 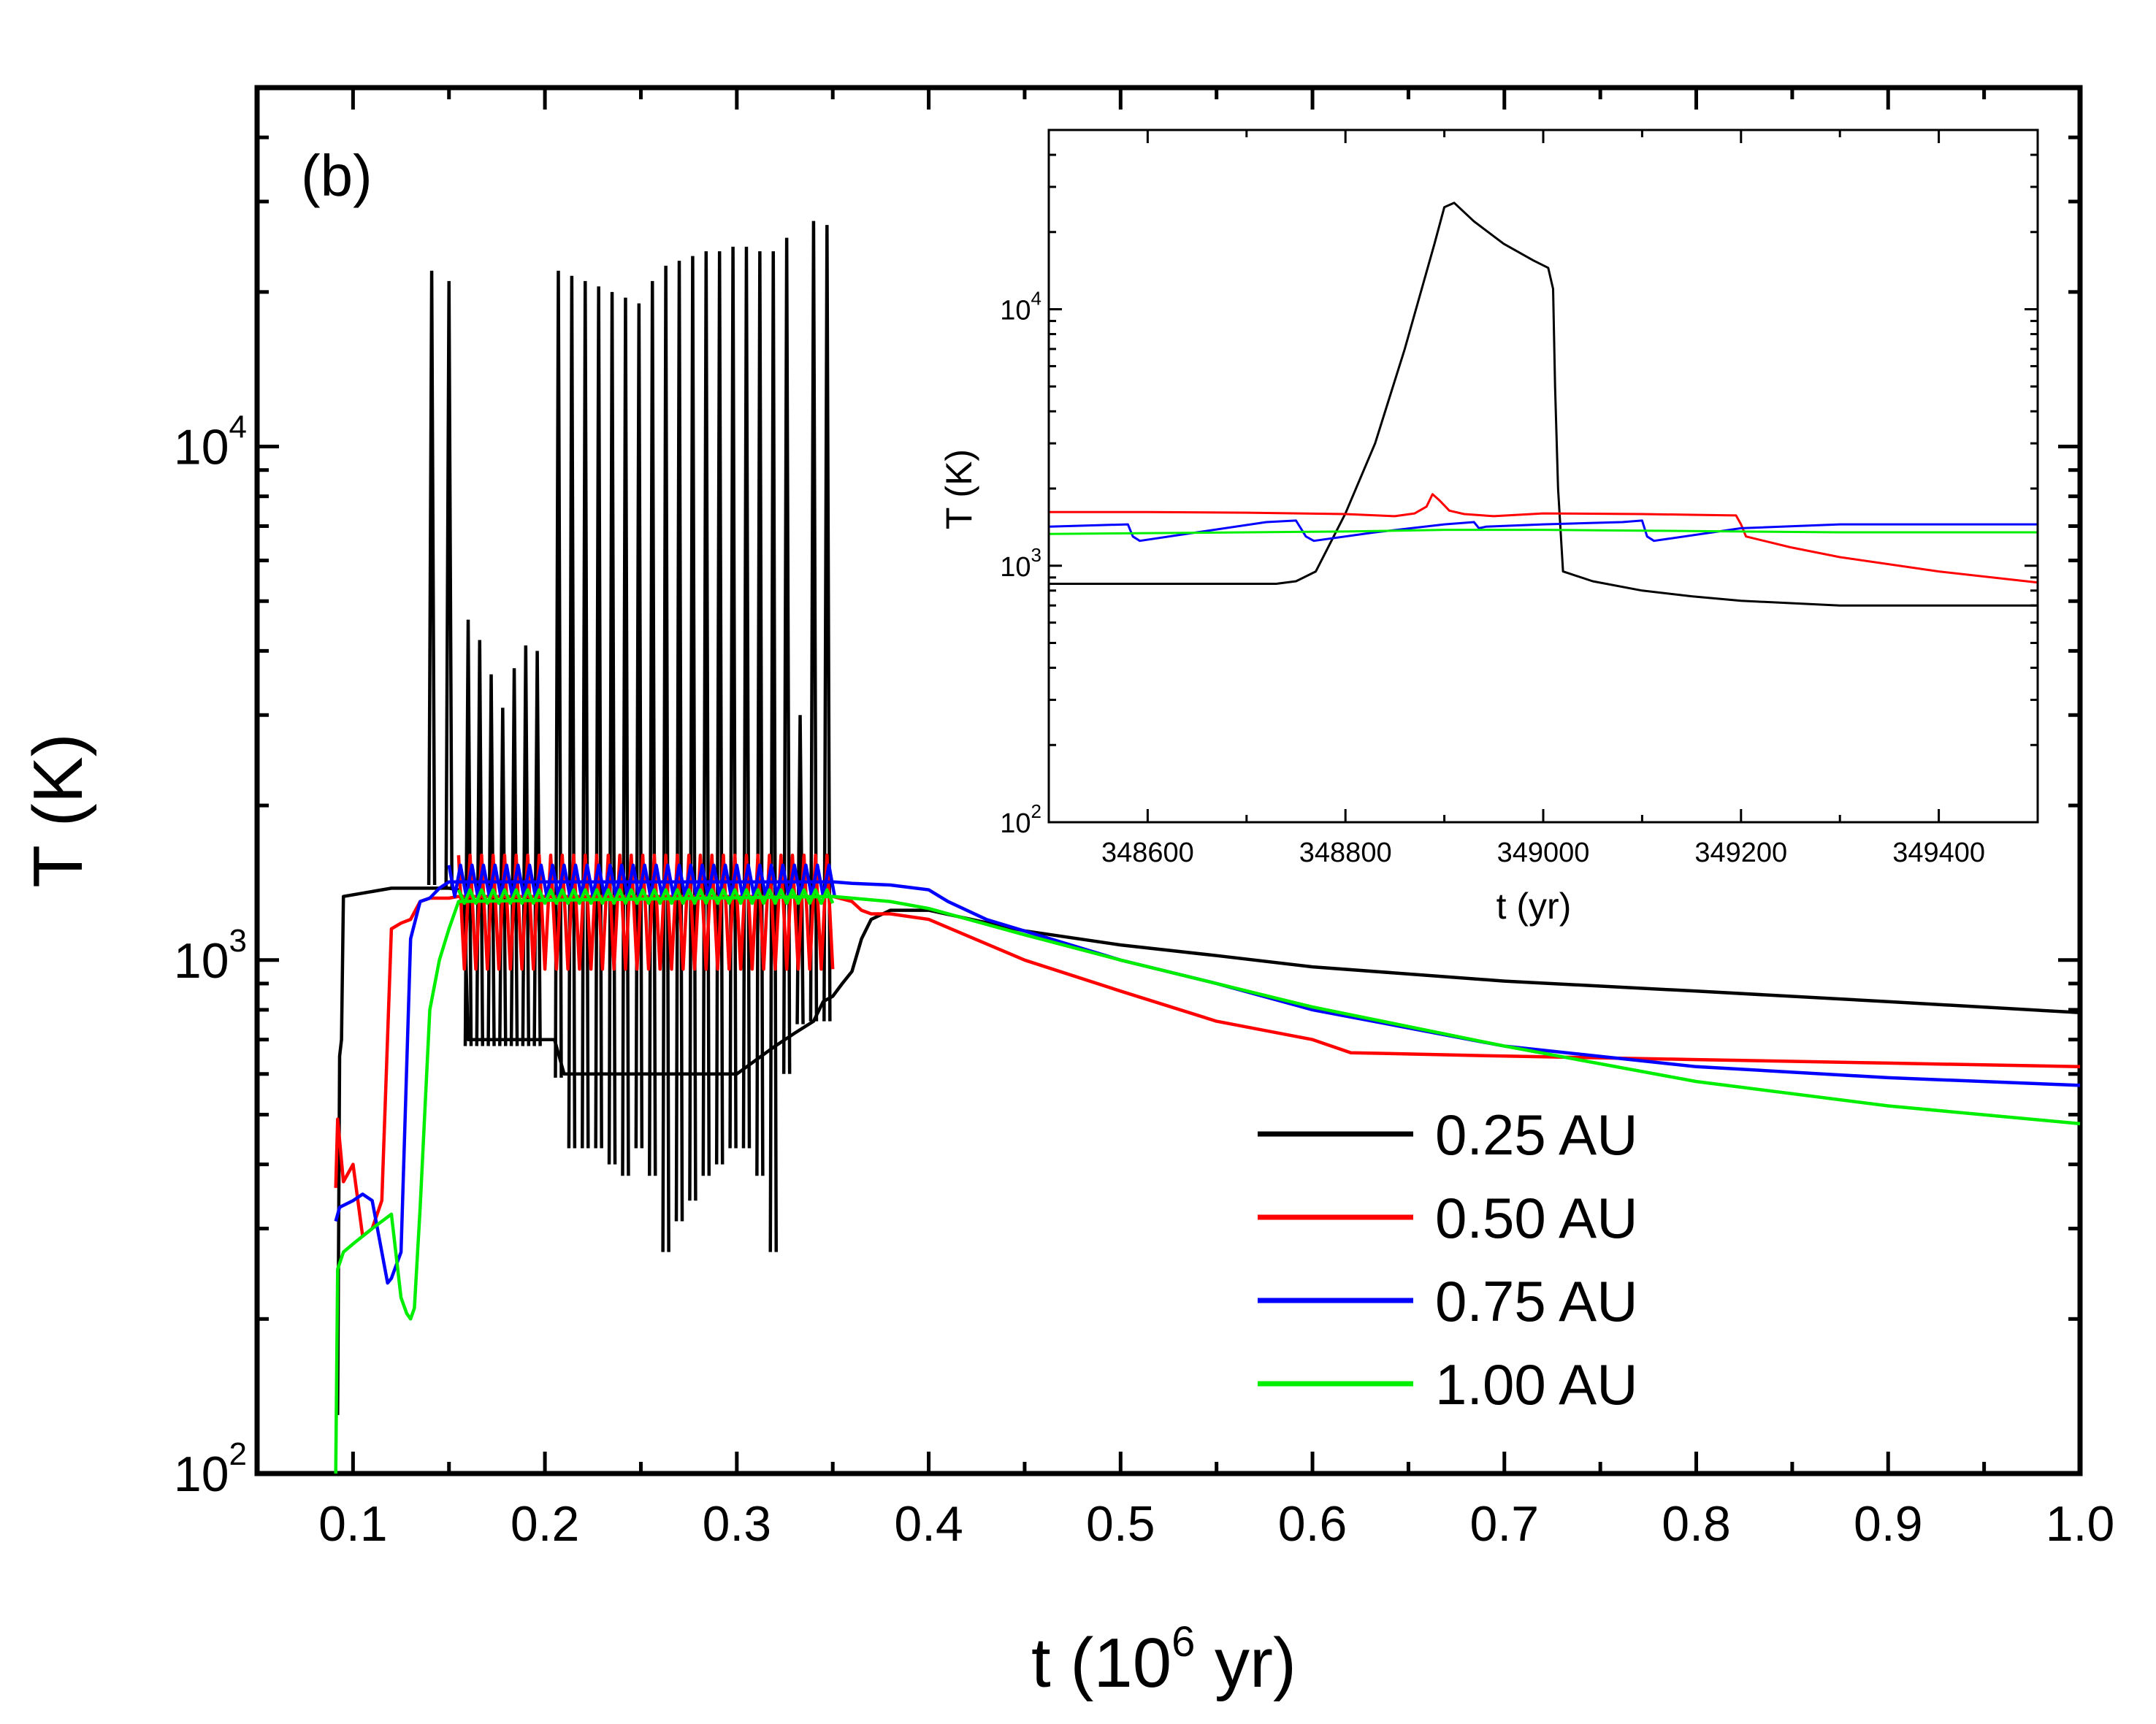 I want to click on main-x-axis-title-end: yr), so click(x=1246, y=1663).